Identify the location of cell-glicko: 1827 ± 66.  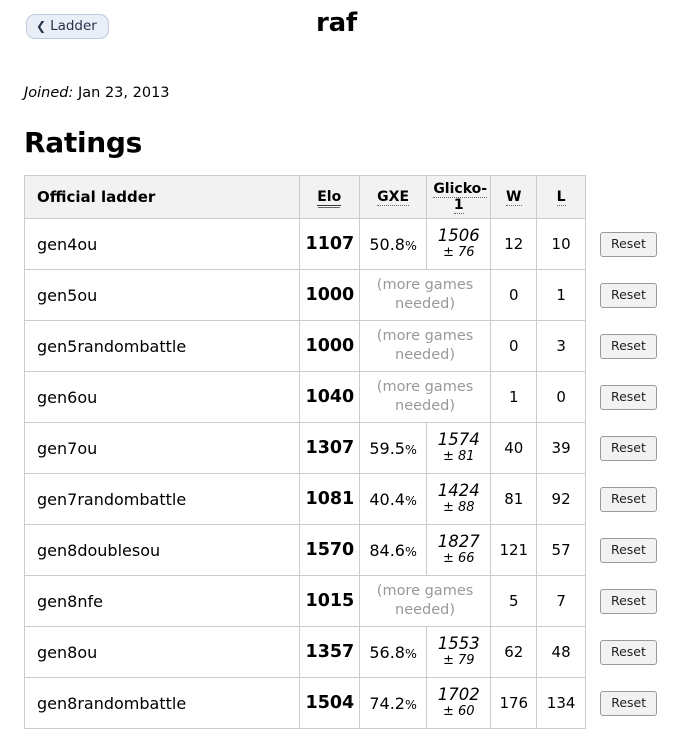
(459, 550).